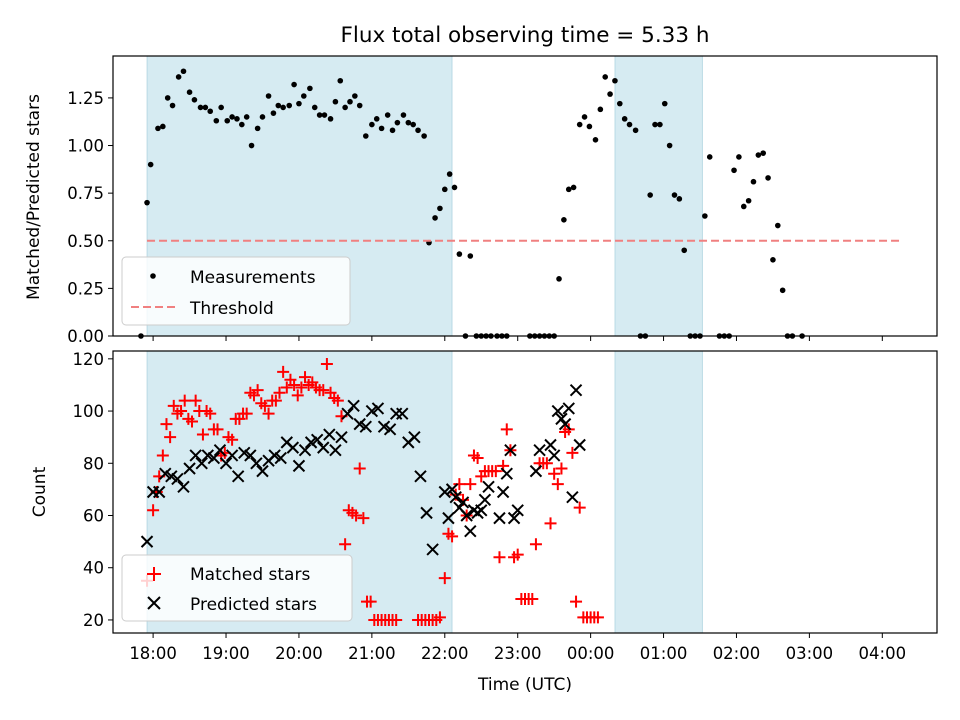 The height and width of the screenshot is (720, 960). Describe the element at coordinates (253, 605) in the screenshot. I see `predicted-legend-label: Predicted stars` at that location.